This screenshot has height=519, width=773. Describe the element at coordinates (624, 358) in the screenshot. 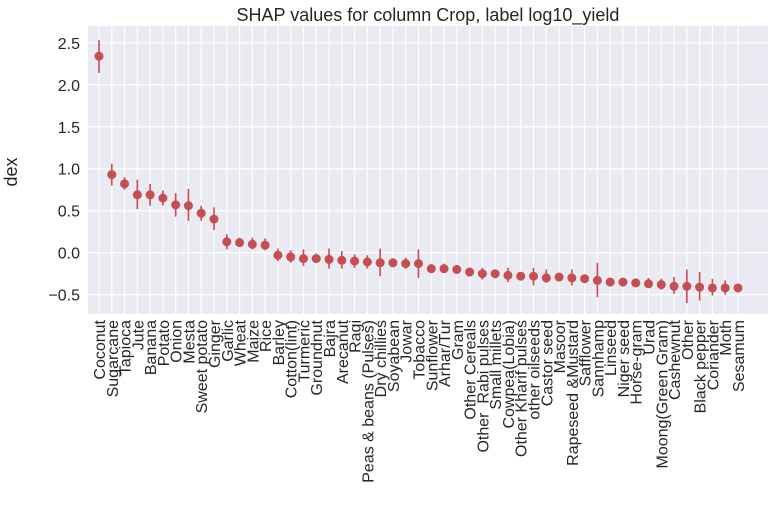

I see `x-tick-label: Niger seed` at that location.